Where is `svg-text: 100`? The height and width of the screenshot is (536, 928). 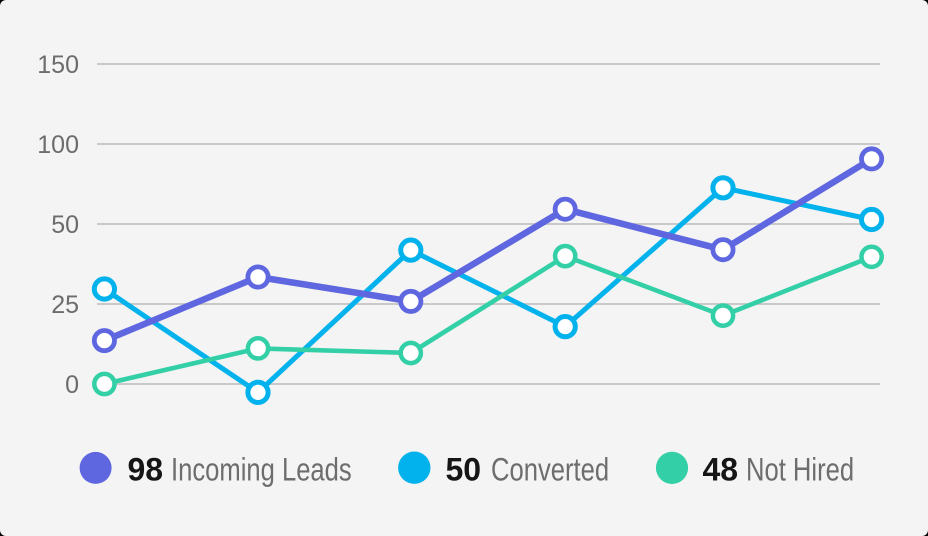
svg-text: 100 is located at coordinates (58, 145).